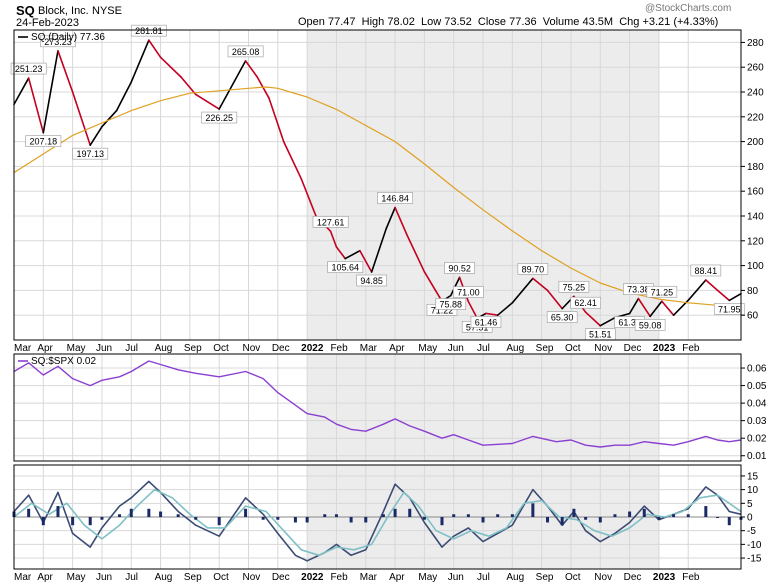 Image resolution: width=780 pixels, height=586 pixels. I want to click on x-tick-label: Oct, so click(221, 577).